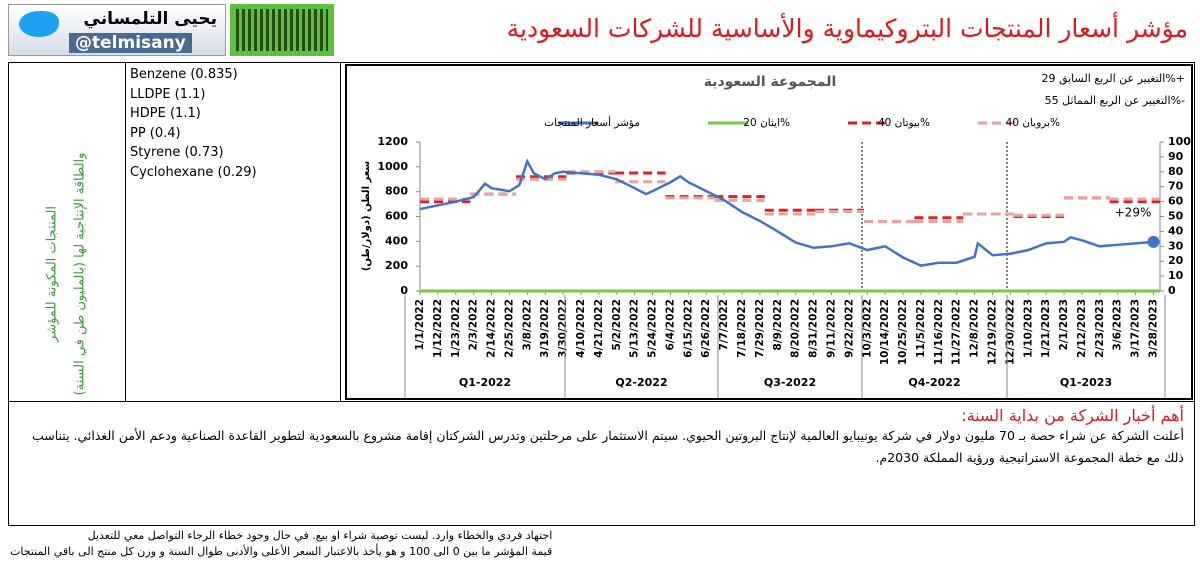  What do you see at coordinates (760, 328) in the screenshot?
I see `x-tick-label: 7/29/2022` at bounding box center [760, 328].